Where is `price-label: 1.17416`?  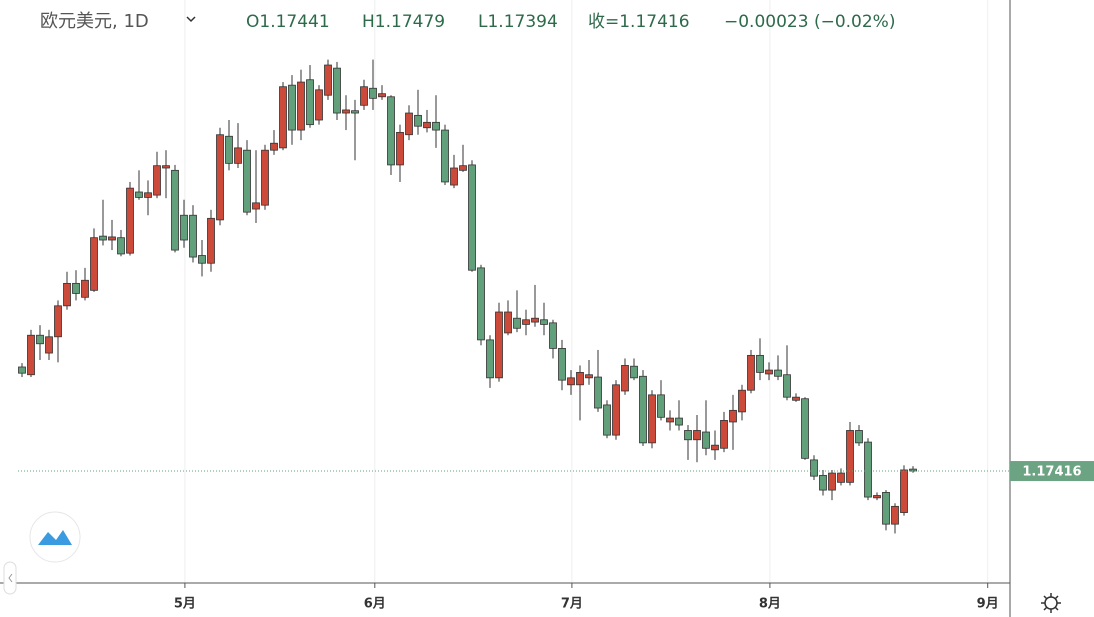
price-label: 1.17416 is located at coordinates (1051, 472).